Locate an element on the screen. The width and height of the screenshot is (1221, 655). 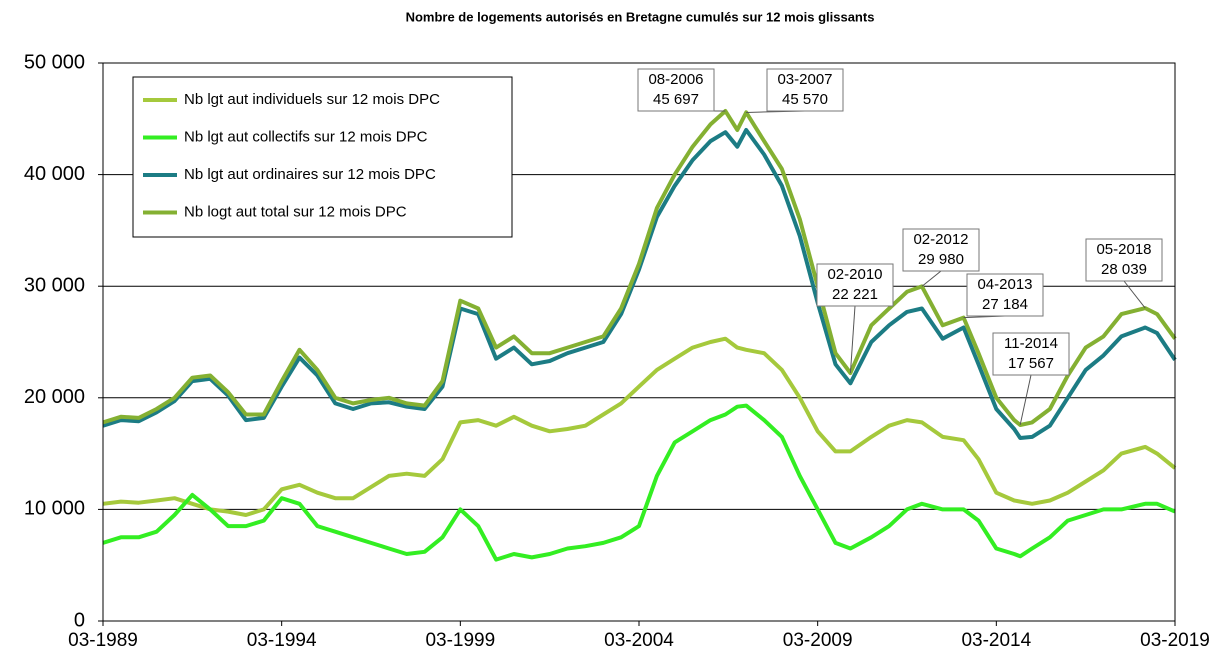
annotation-value: 17 567 is located at coordinates (1031, 363).